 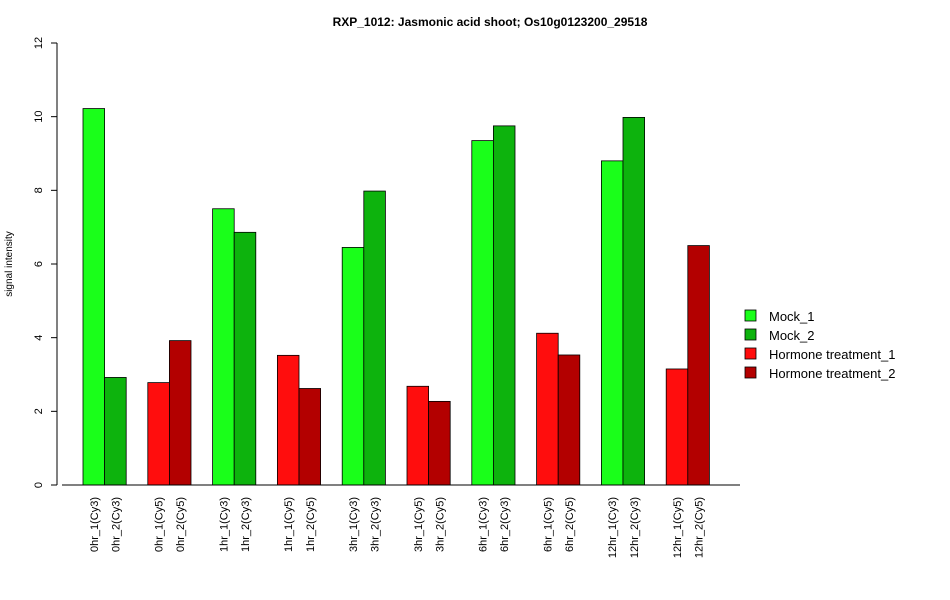 I want to click on y-tick-label: 6, so click(x=39, y=264).